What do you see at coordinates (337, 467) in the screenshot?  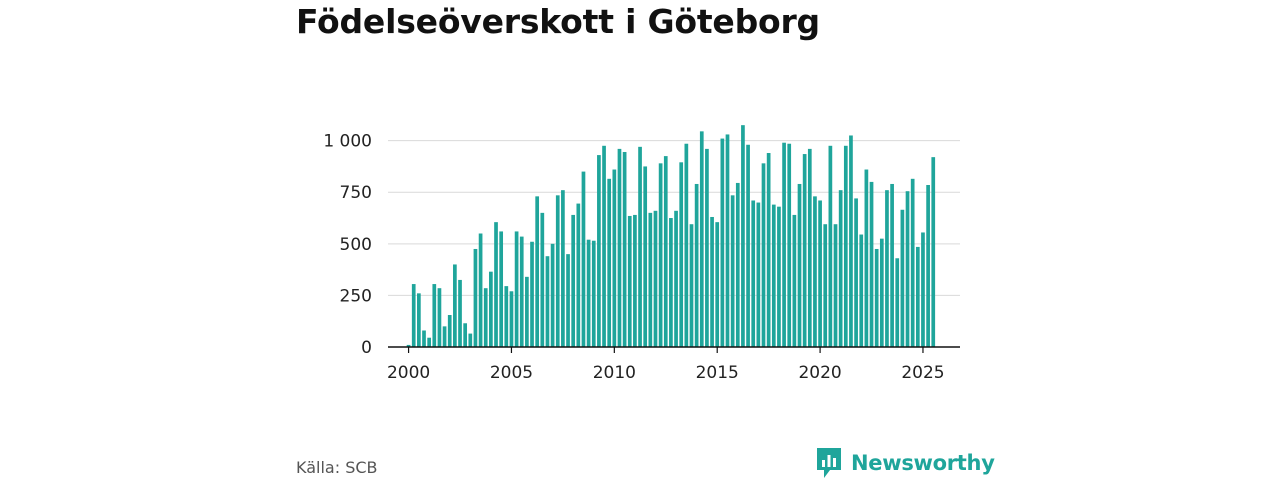 I see `source-note: Källa: SCB` at bounding box center [337, 467].